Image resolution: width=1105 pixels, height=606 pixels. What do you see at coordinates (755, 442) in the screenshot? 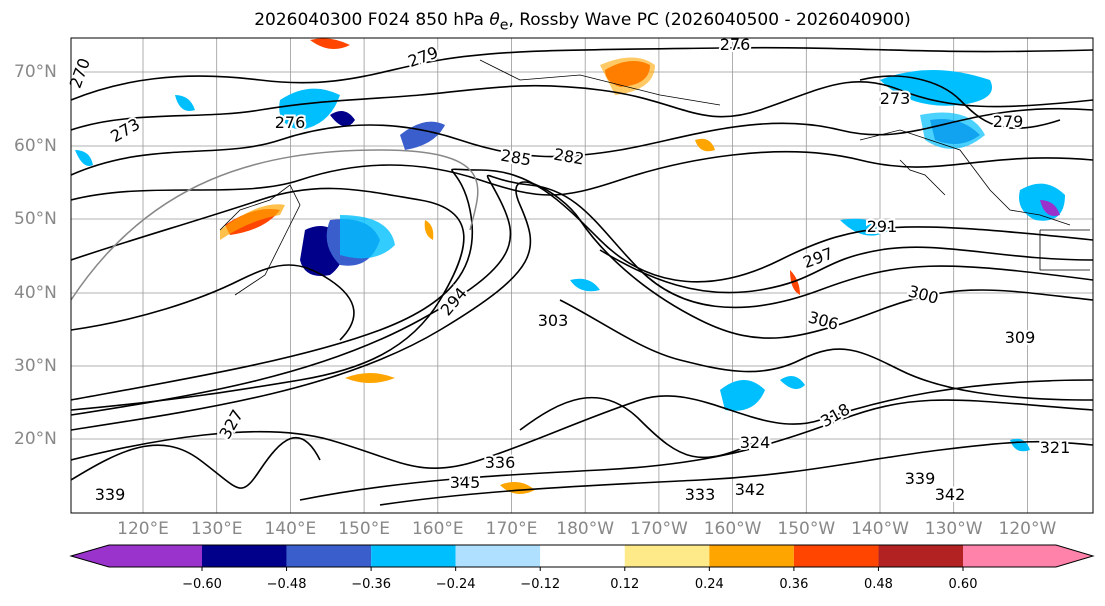
I see `contour-label: 324` at bounding box center [755, 442].